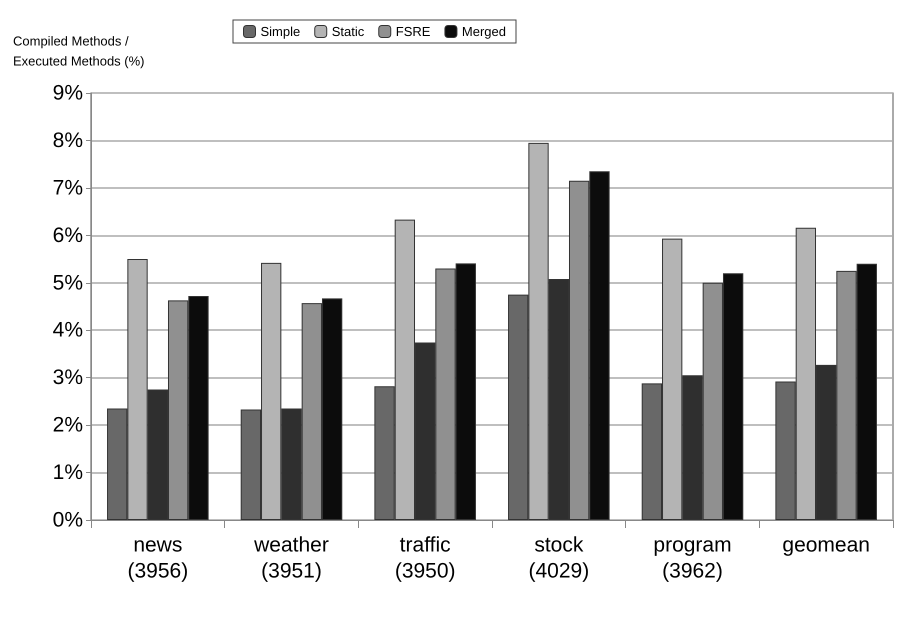 The image size is (911, 626). I want to click on x-tick-label: program (3962), so click(692, 558).